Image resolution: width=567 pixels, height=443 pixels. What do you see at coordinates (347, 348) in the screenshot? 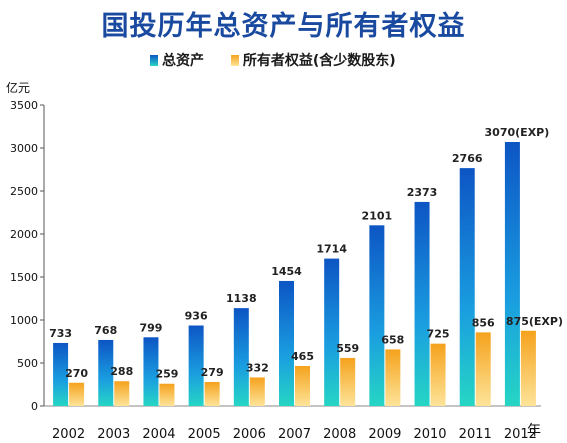
I see `data-label-equity: 559` at bounding box center [347, 348].